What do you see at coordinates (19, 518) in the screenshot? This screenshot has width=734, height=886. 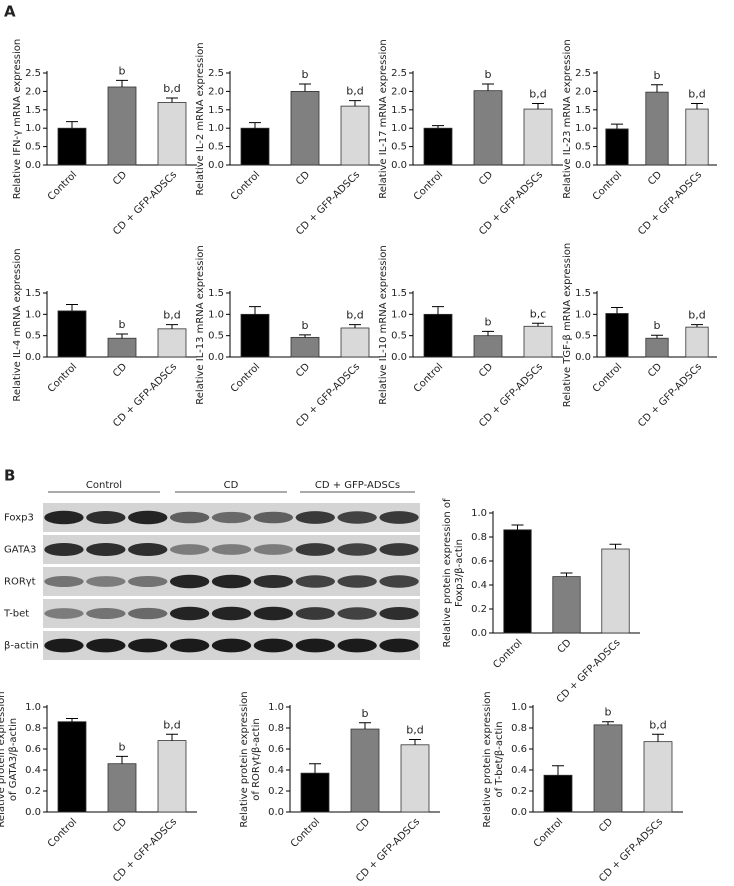 I see `protein-label: Foxp3` at bounding box center [19, 518].